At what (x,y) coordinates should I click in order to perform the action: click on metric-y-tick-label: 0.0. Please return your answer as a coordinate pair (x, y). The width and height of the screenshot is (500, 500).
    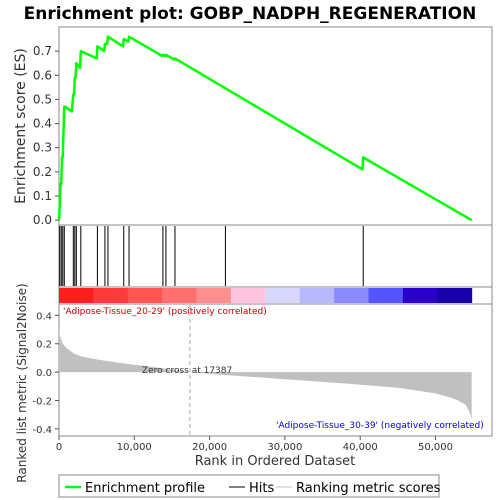
    Looking at the image, I should click on (44, 373).